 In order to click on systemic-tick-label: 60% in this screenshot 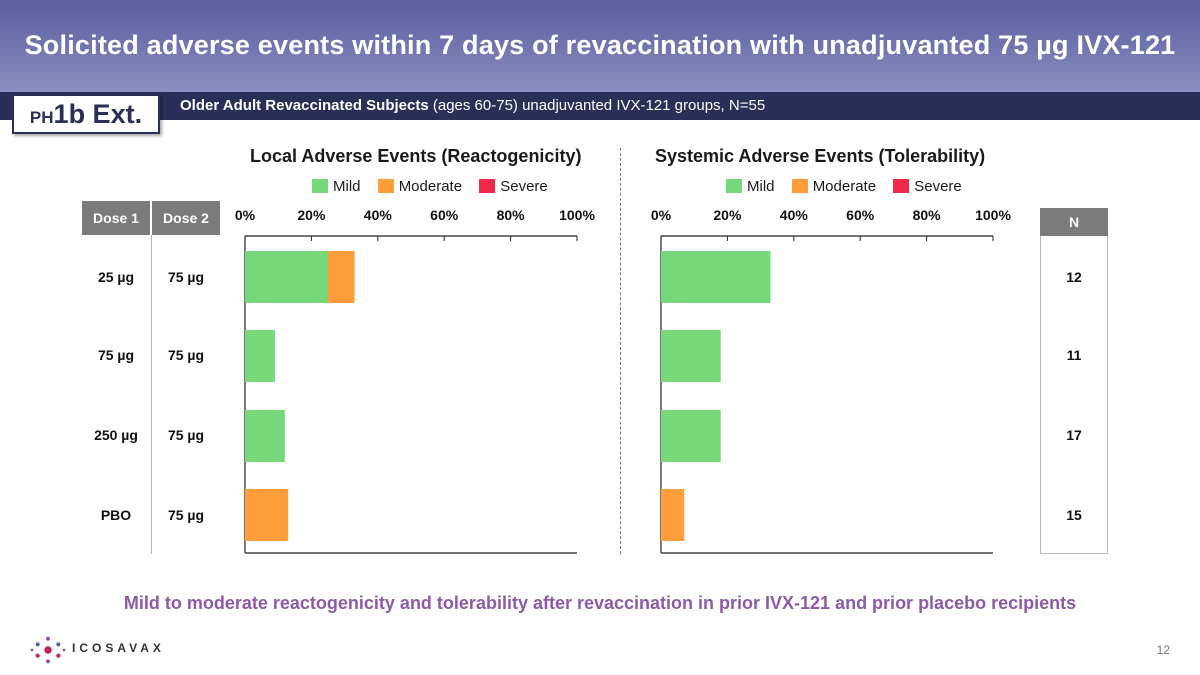, I will do `click(860, 215)`.